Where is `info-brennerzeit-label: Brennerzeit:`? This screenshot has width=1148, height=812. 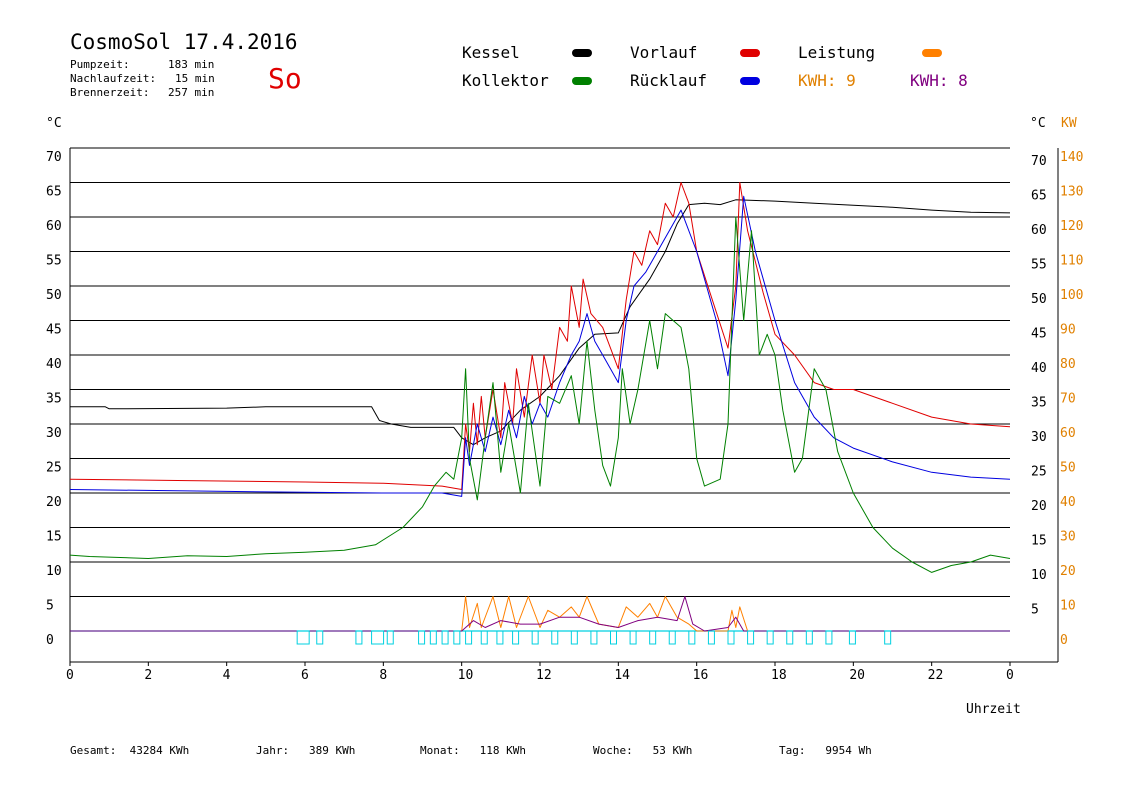
info-brennerzeit-label: Brennerzeit: is located at coordinates (110, 92).